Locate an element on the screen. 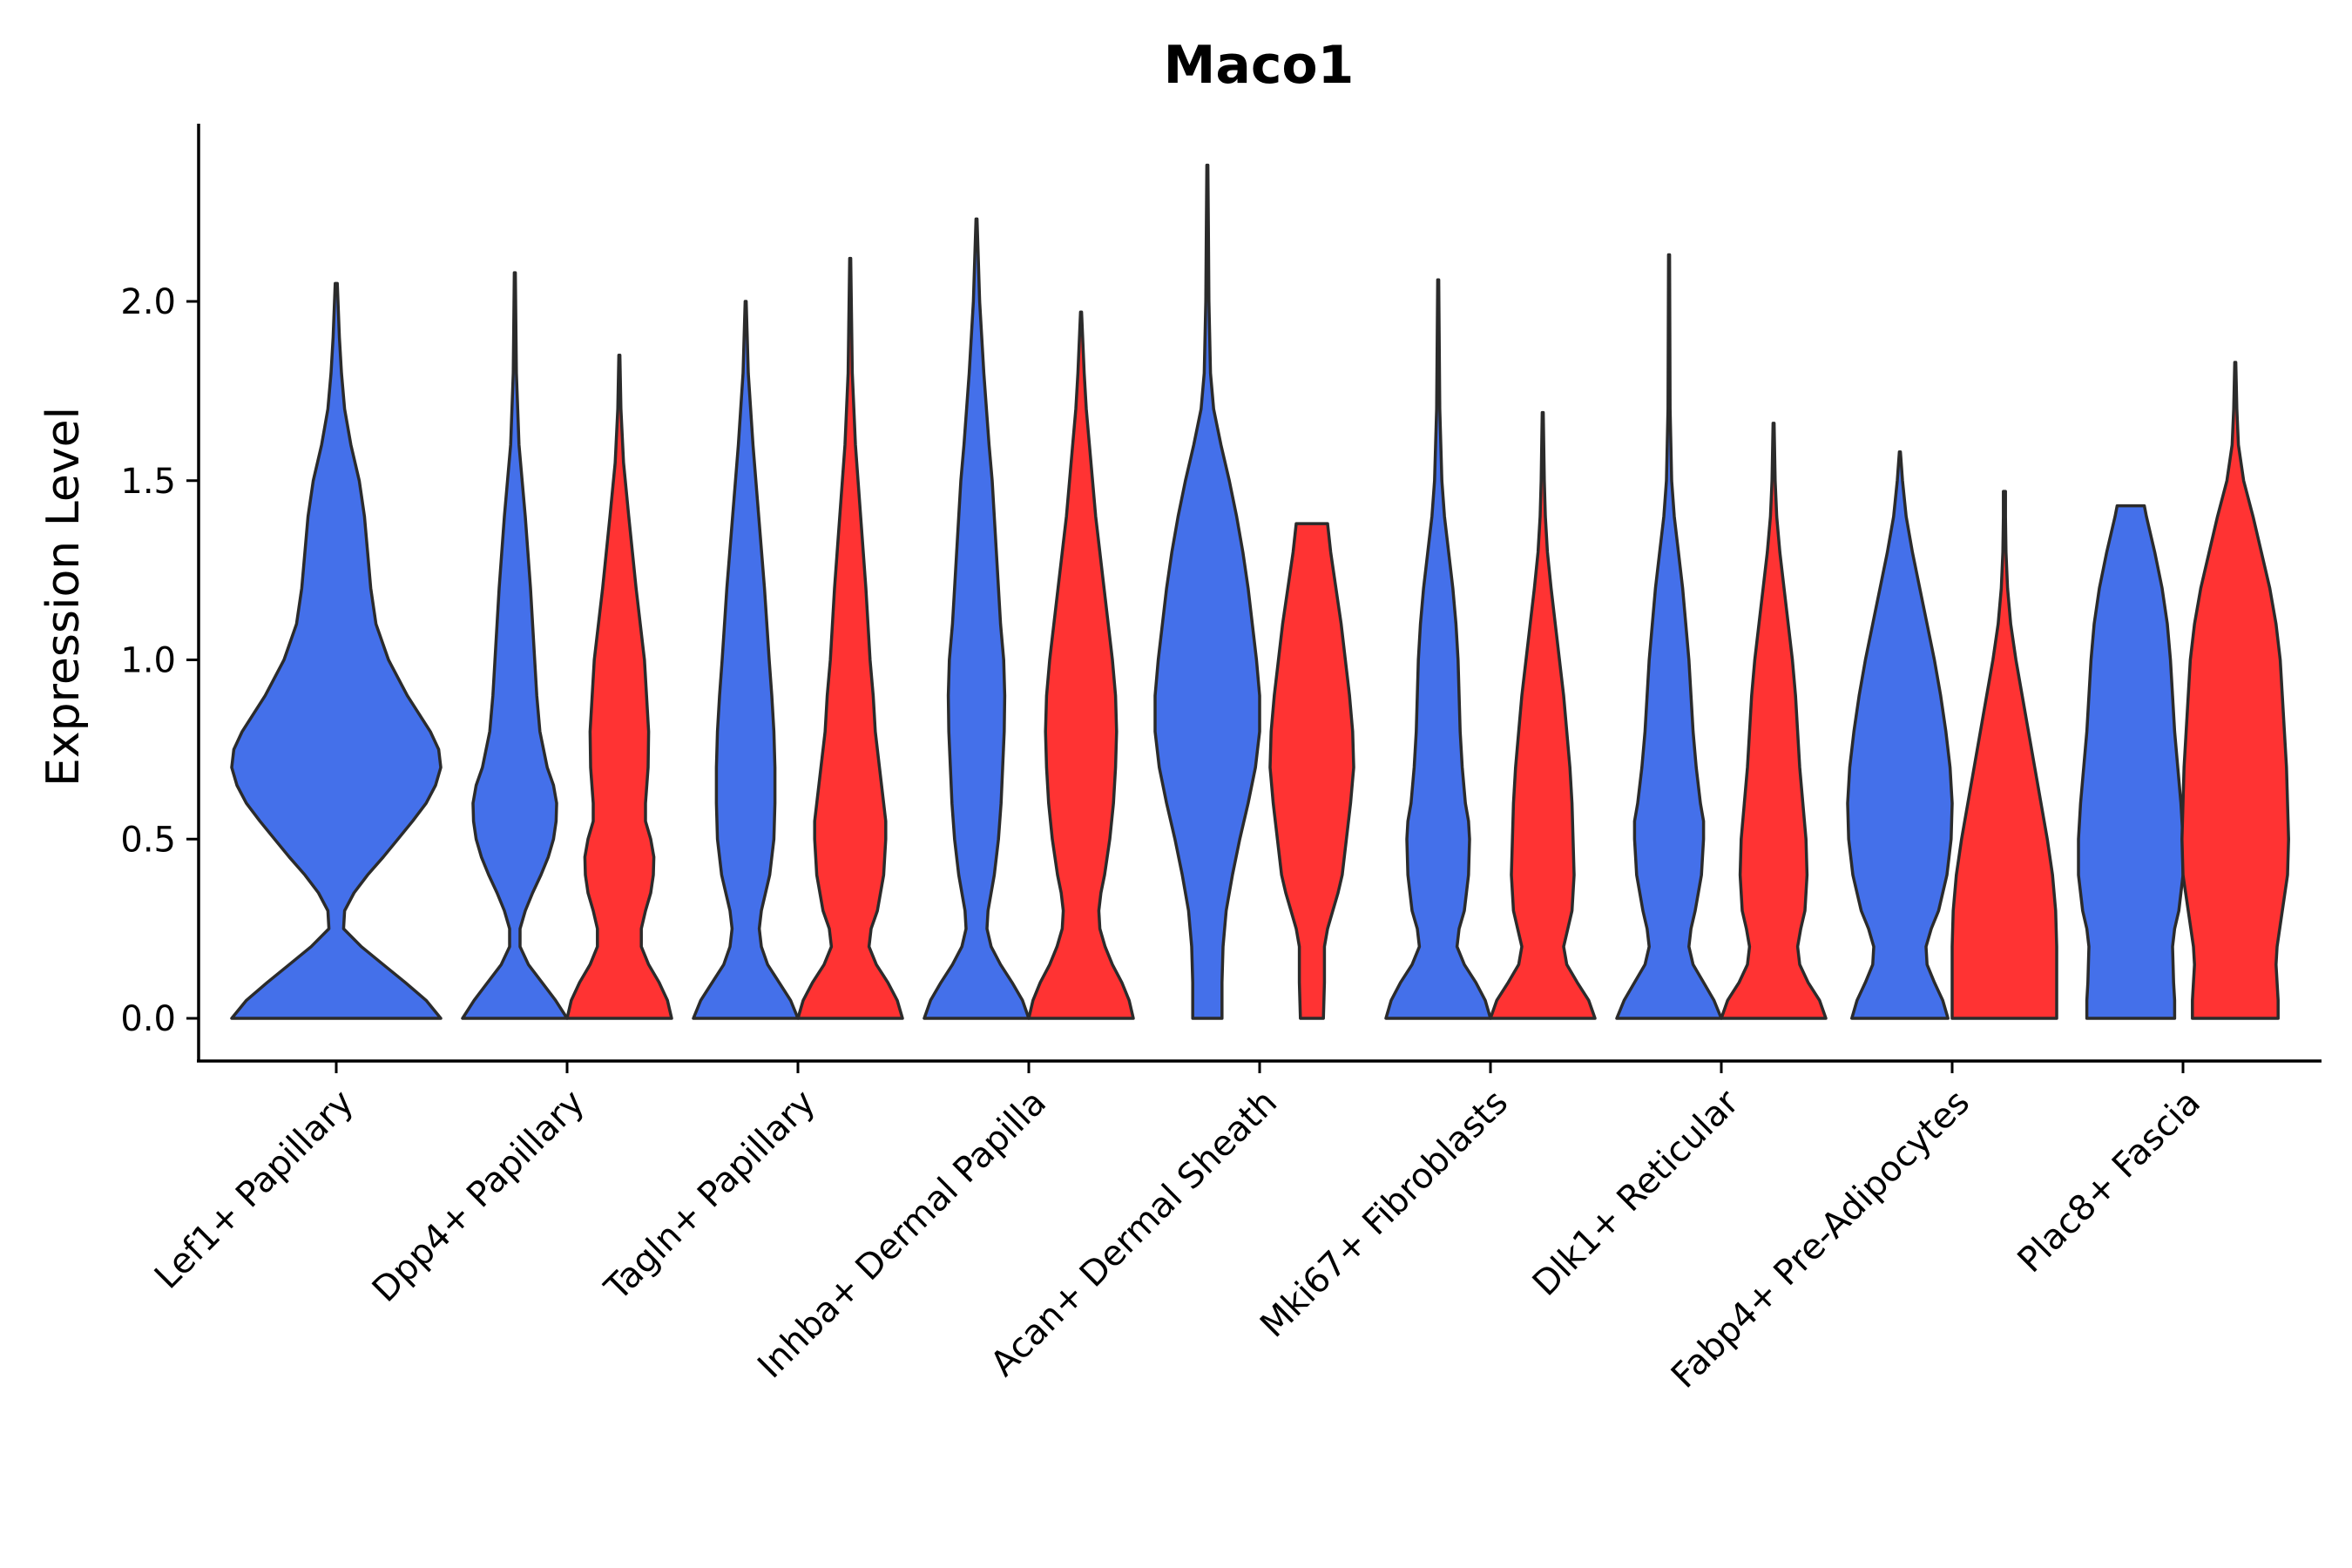  y-axis-ticks: 0.0 0.5 1.0 1.5 2.0 is located at coordinates (159, 660).